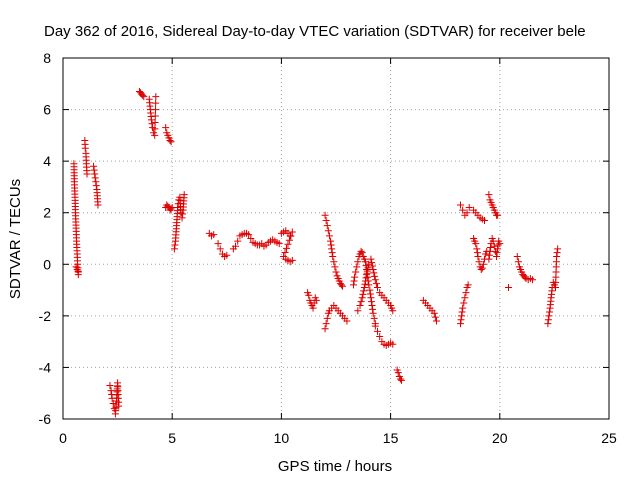 This screenshot has height=480, width=640. I want to click on y-tick-label: 0, so click(47, 264).